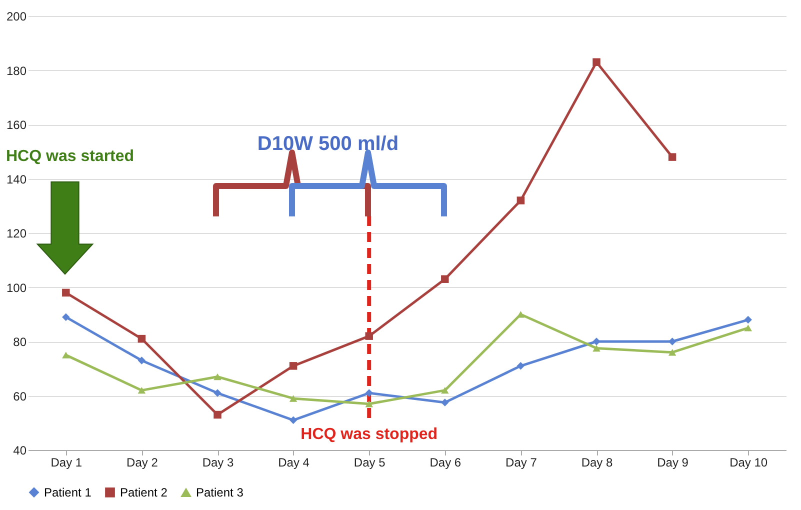 The image size is (801, 510). What do you see at coordinates (16, 233) in the screenshot?
I see `y-tick-label: 120` at bounding box center [16, 233].